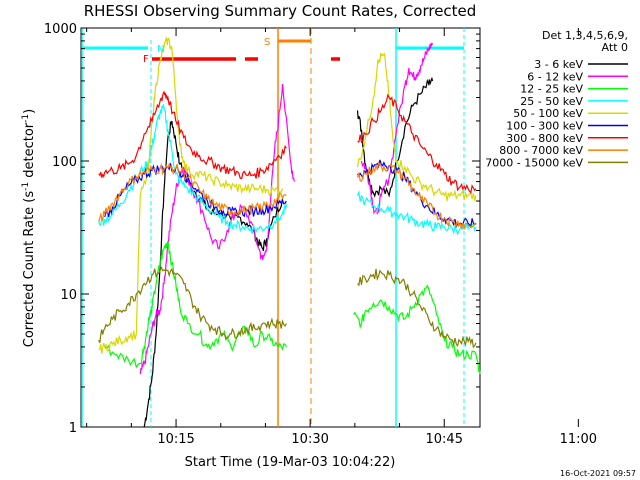 The image size is (640, 480). Describe the element at coordinates (615, 47) in the screenshot. I see `legend-header-2: Att 0` at that location.